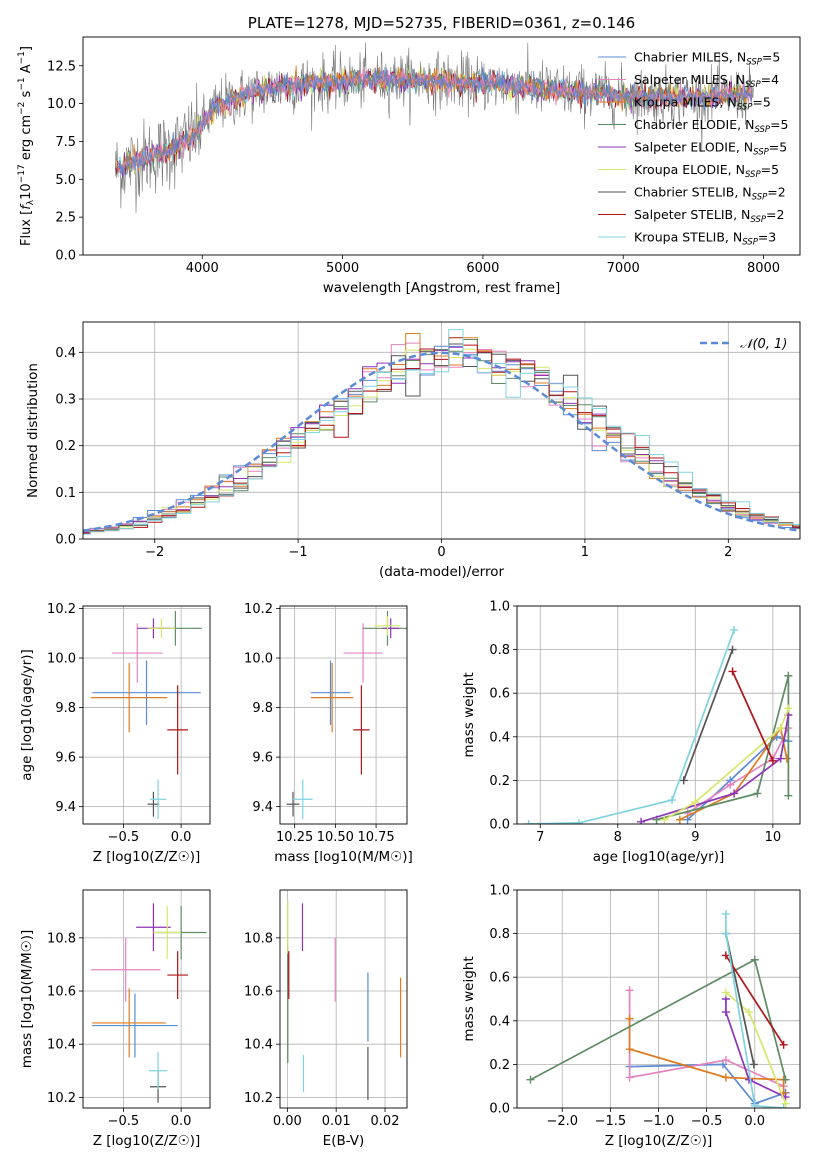 This screenshot has width=819, height=1170. What do you see at coordinates (659, 857) in the screenshot?
I see `x-axis-label: age [log10(age/yr)]` at bounding box center [659, 857].